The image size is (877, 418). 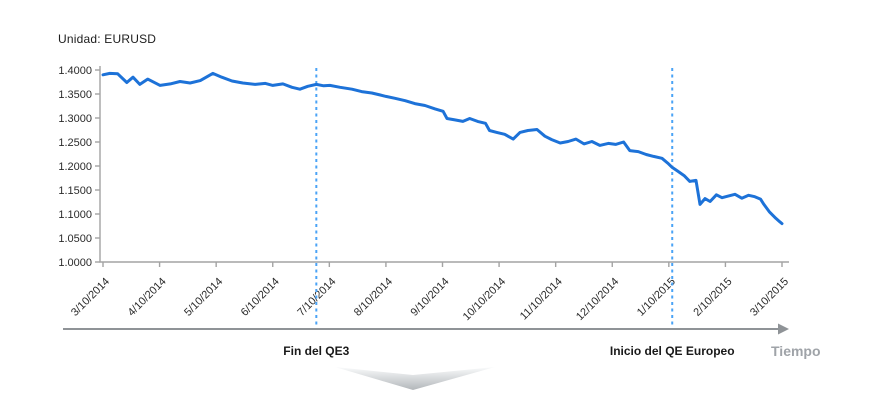 What do you see at coordinates (783, 329) in the screenshot?
I see `timeline-arrowhead-icon` at bounding box center [783, 329].